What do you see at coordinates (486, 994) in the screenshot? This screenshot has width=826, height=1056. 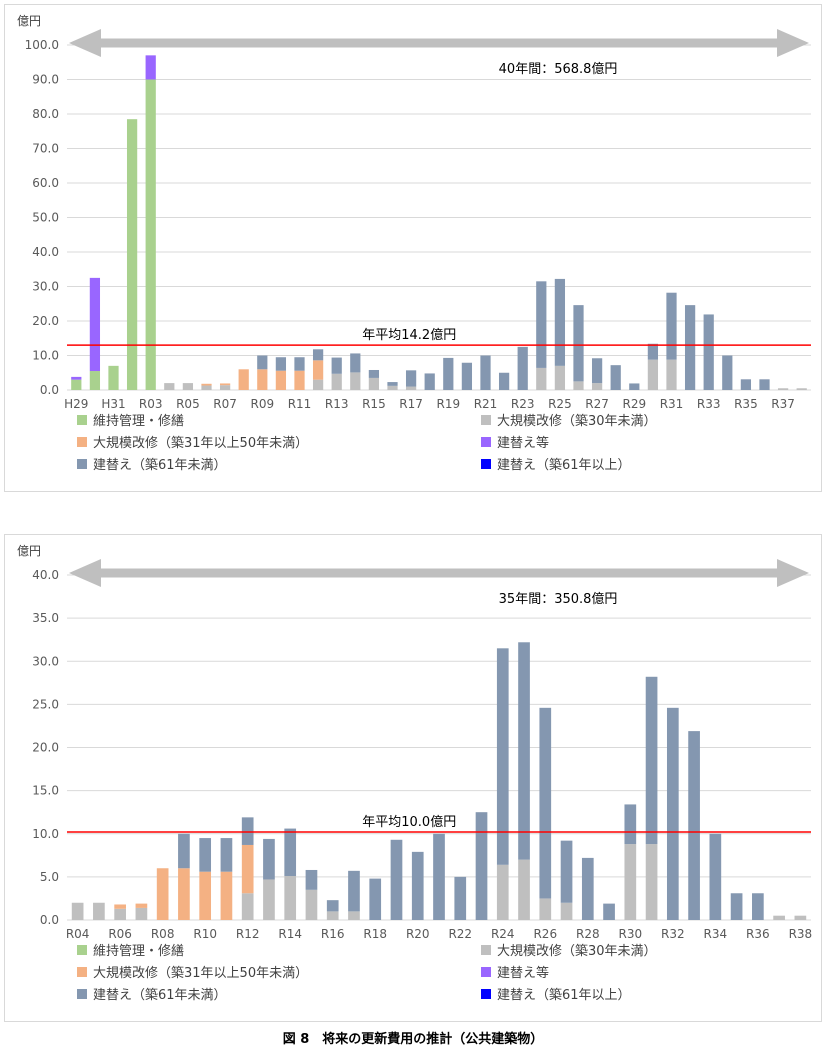 I see `legend-swatch-rebuild_61plus` at bounding box center [486, 994].